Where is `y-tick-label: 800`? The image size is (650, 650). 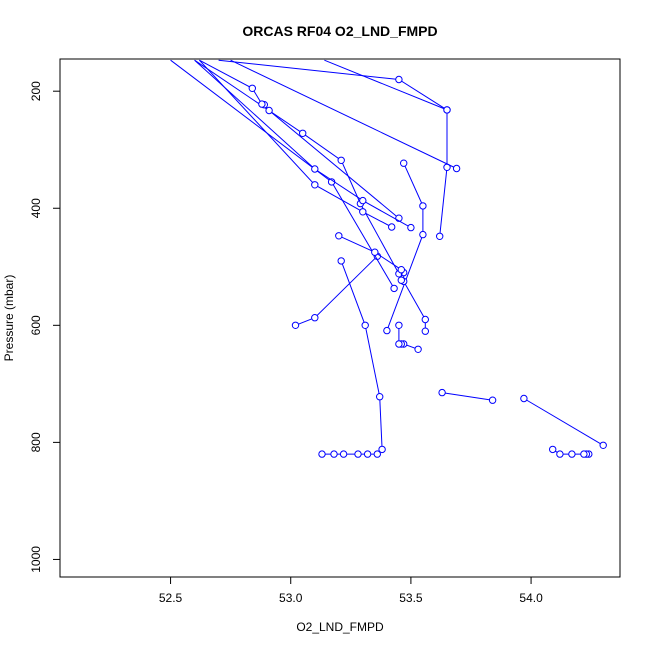 y-tick-label: 800 is located at coordinates (36, 442).